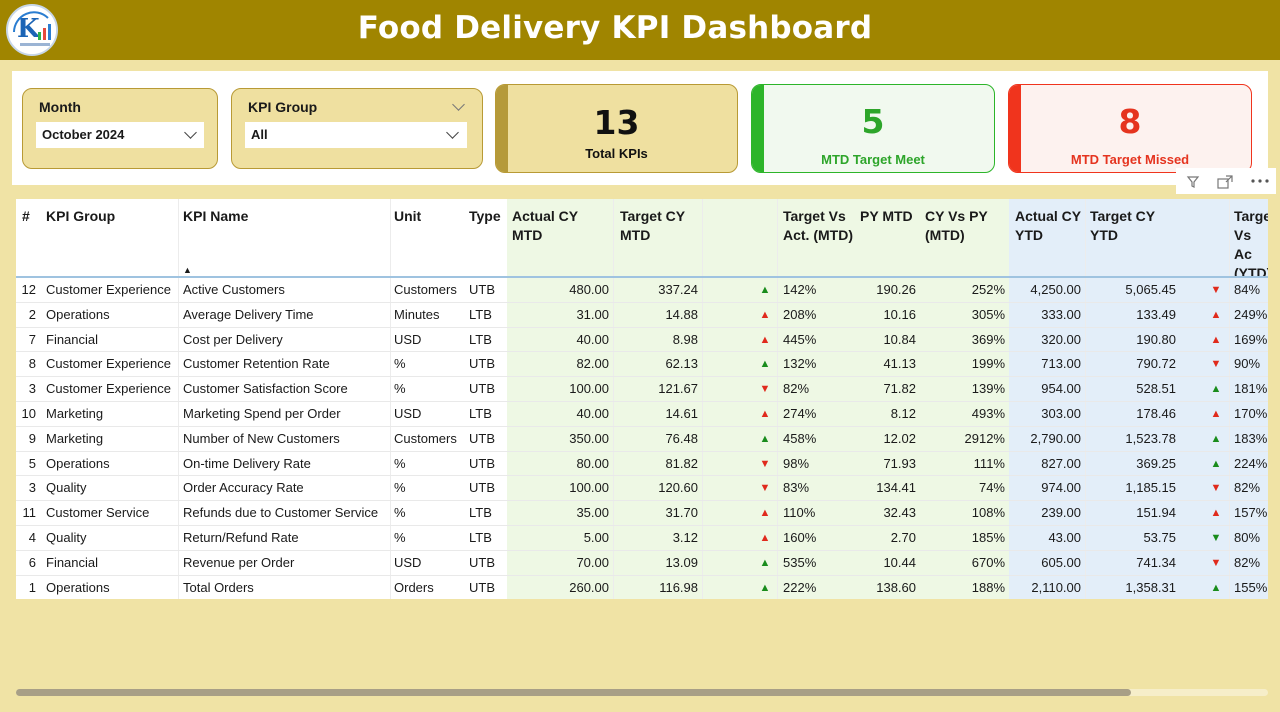 Image resolution: width=1280 pixels, height=712 pixels. What do you see at coordinates (899, 389) in the screenshot?
I see `py-mtd-cell: 71.82` at bounding box center [899, 389].